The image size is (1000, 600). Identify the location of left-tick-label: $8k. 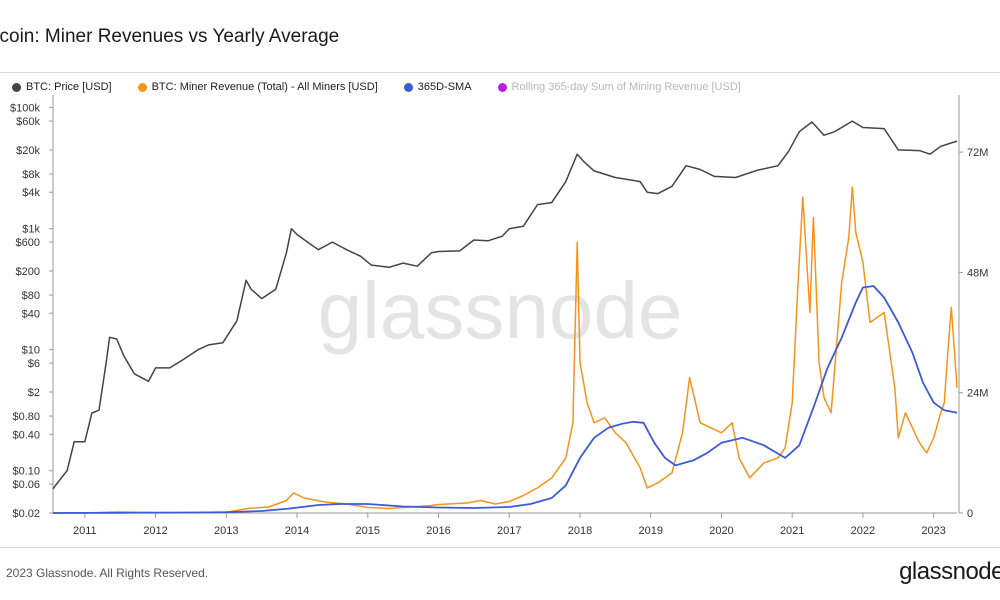
(31, 175).